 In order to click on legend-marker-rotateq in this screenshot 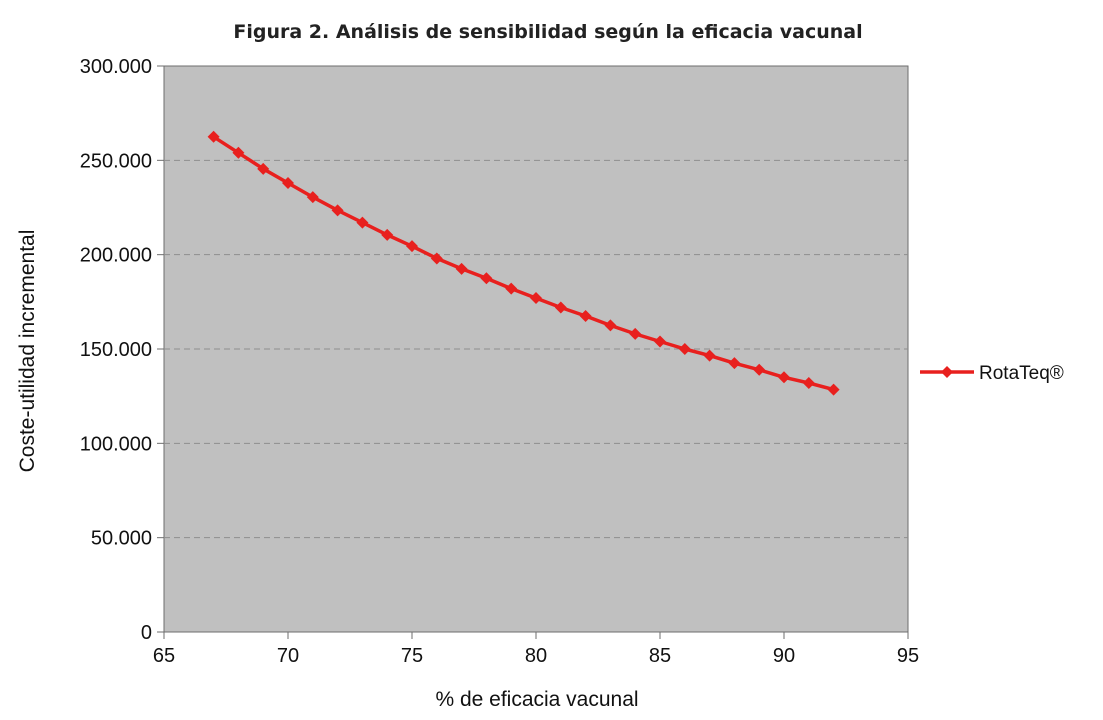, I will do `click(947, 372)`.